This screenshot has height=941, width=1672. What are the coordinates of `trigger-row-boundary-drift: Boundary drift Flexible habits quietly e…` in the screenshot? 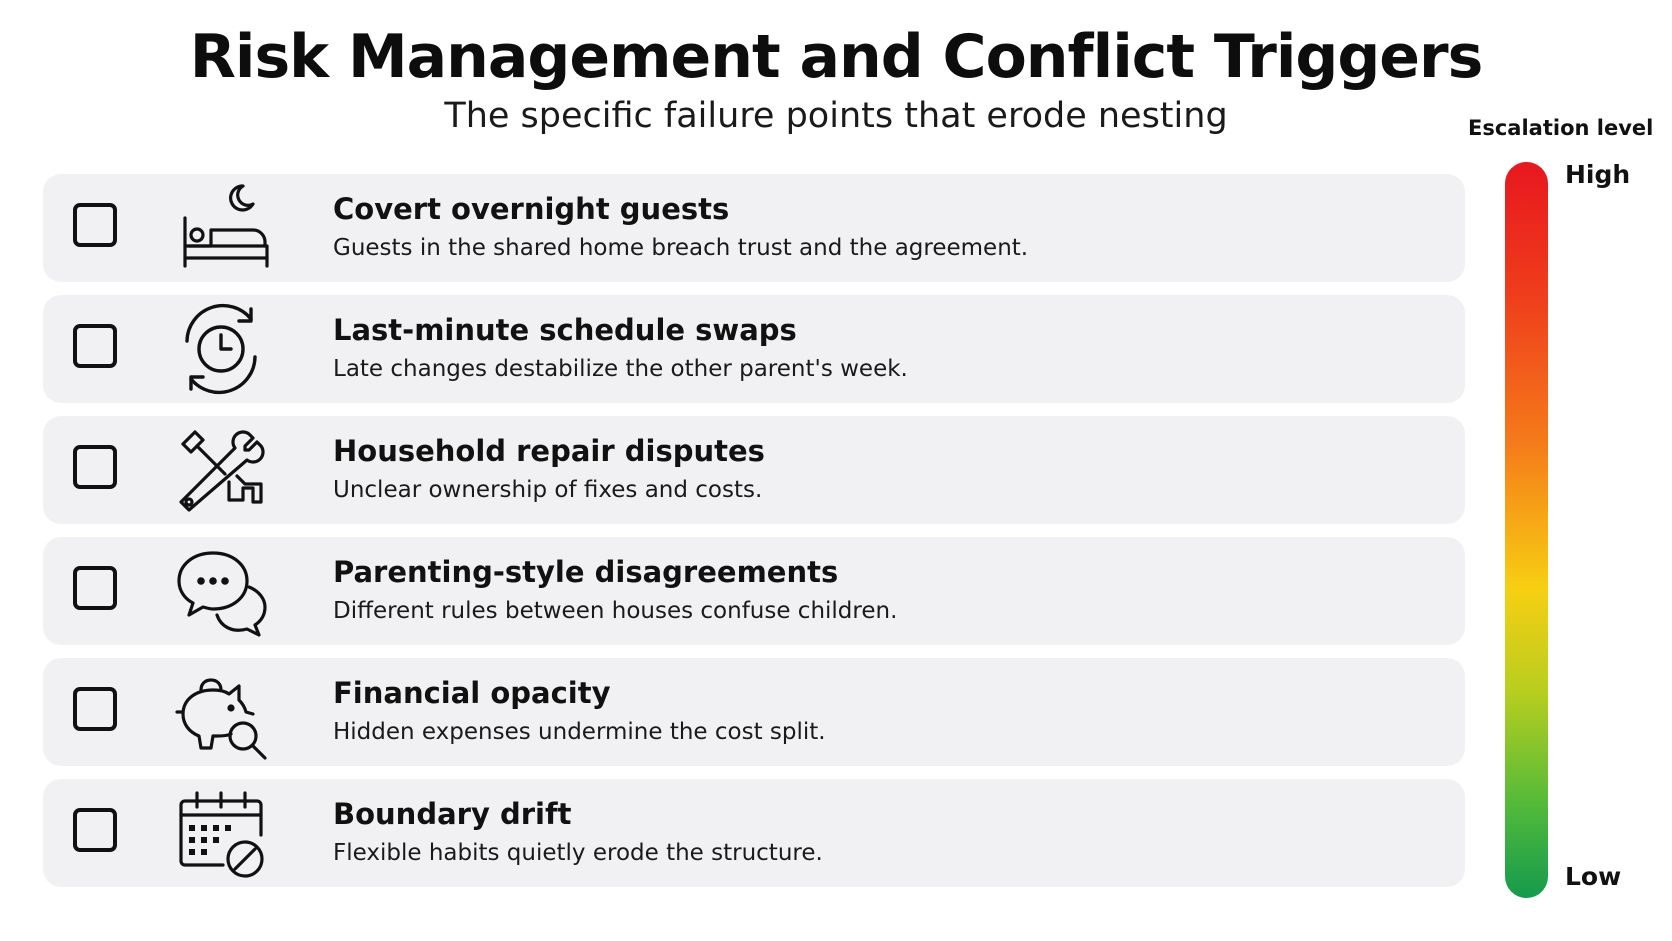 It's located at (754, 833).